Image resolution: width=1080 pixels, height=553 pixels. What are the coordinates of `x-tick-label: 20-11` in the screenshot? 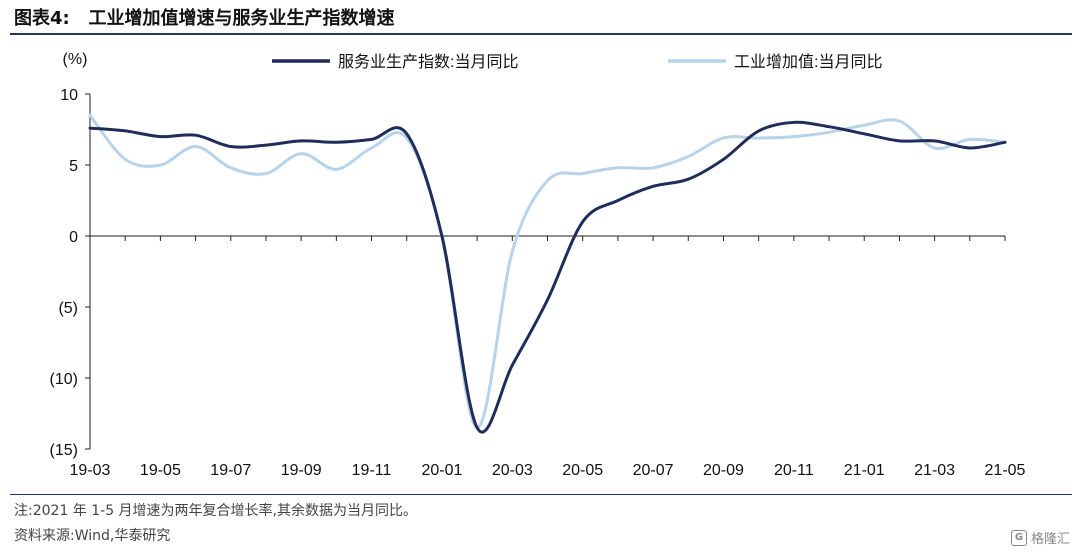 It's located at (794, 470).